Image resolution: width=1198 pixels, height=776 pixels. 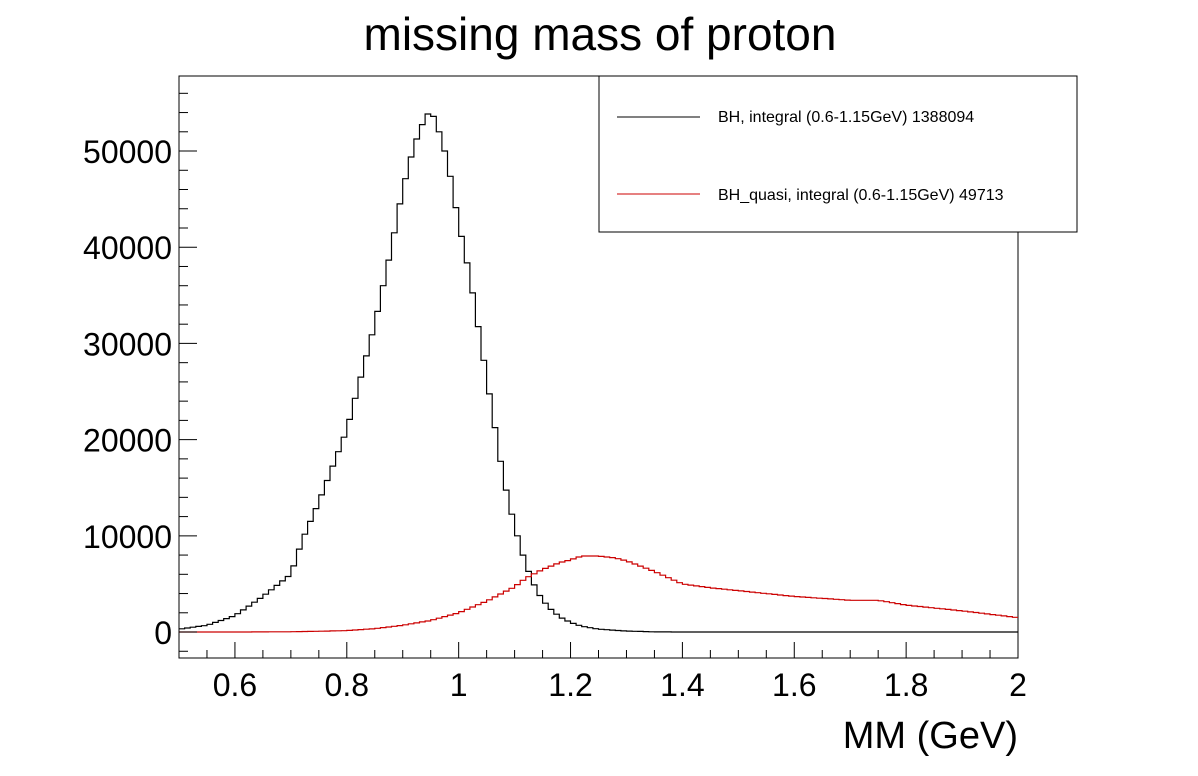 What do you see at coordinates (140, 372) in the screenshot?
I see `y-axis: 0 10000 20000 30000 40000 50000` at bounding box center [140, 372].